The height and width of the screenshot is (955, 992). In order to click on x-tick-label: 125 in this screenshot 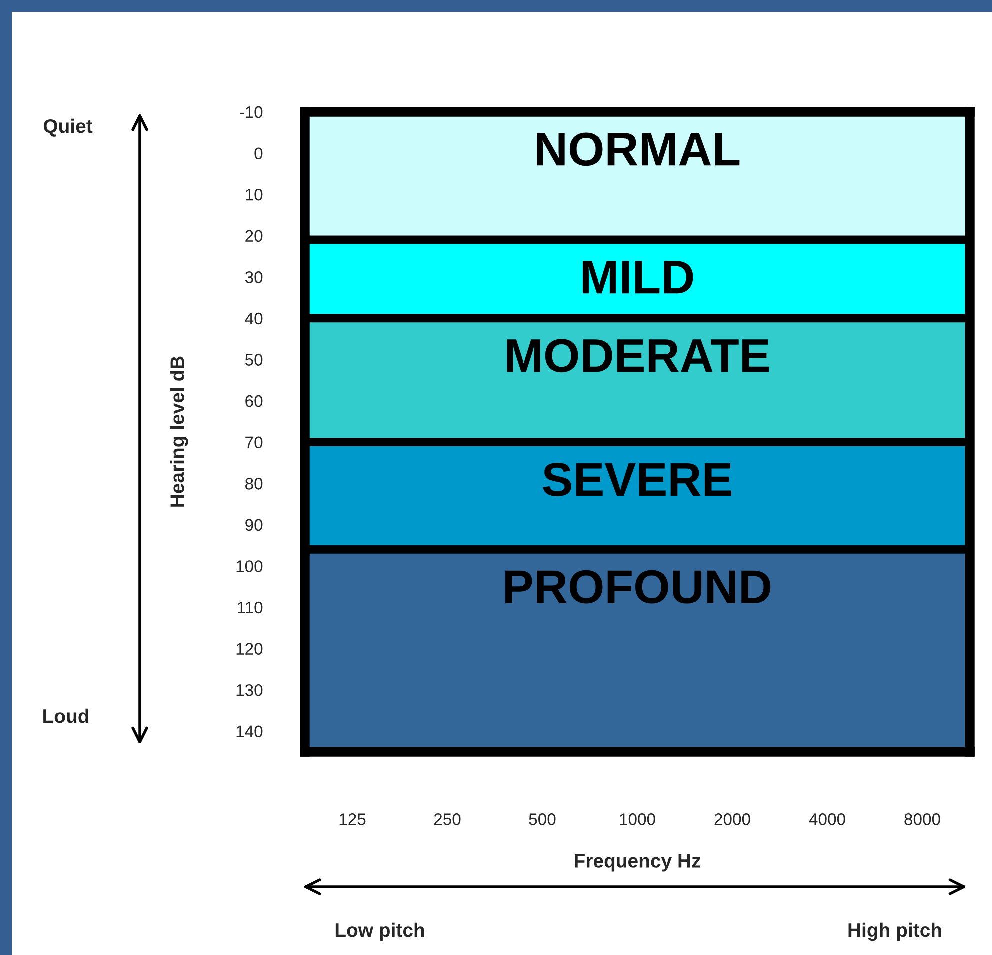, I will do `click(353, 820)`.